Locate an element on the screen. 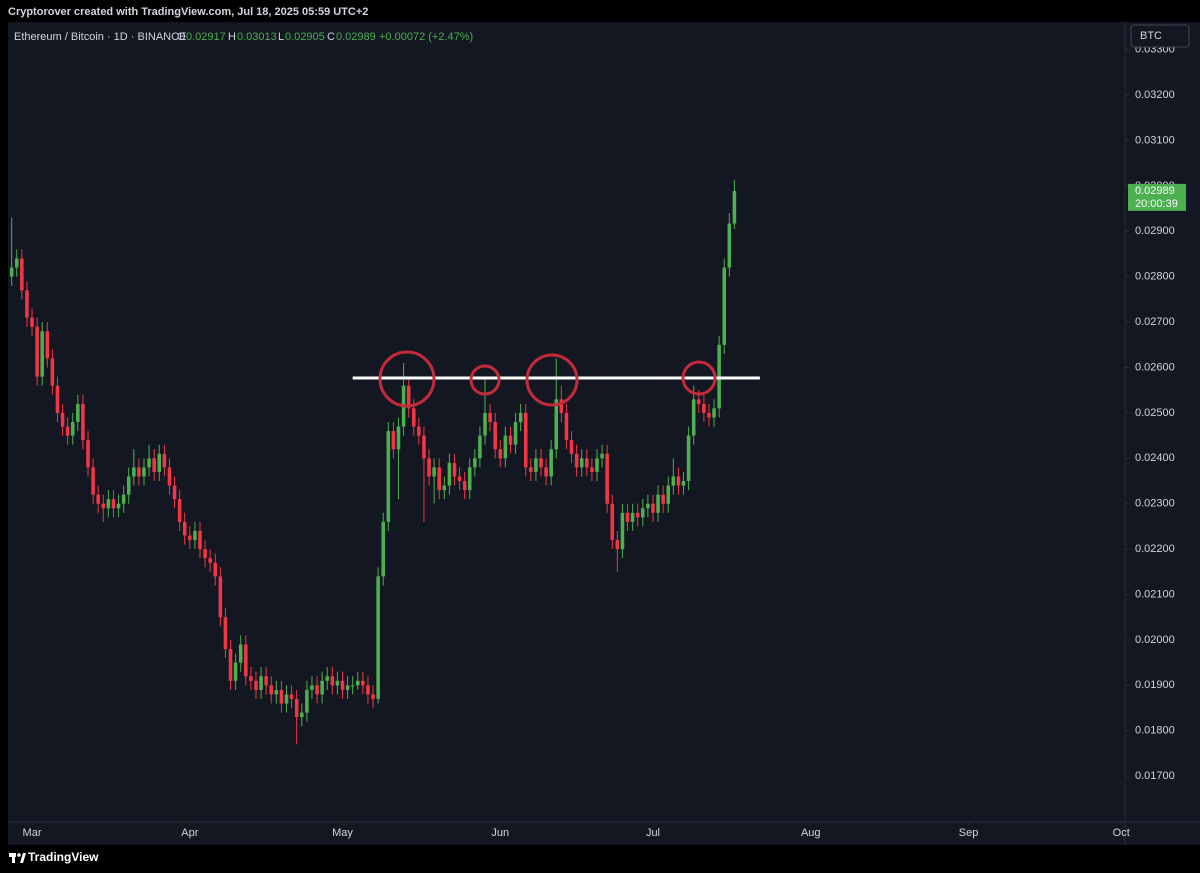  y-tick-label: 0.03200 is located at coordinates (1155, 95).